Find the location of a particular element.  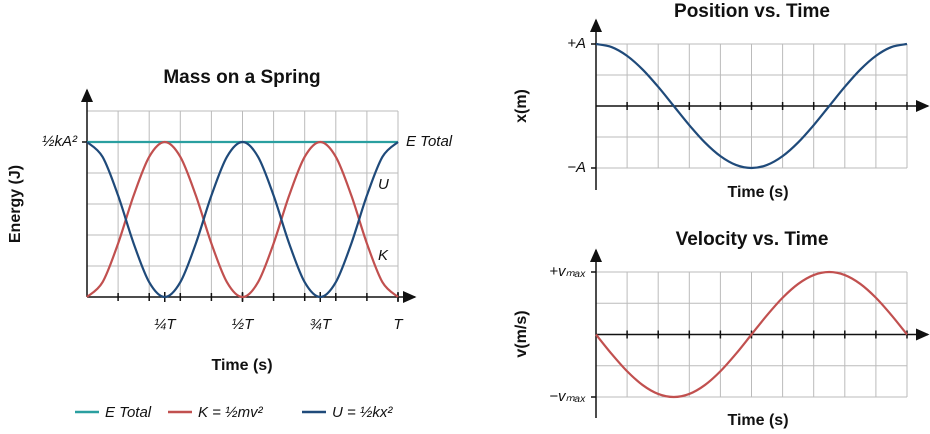

y-axis-label: Energy (J) is located at coordinates (15, 204).